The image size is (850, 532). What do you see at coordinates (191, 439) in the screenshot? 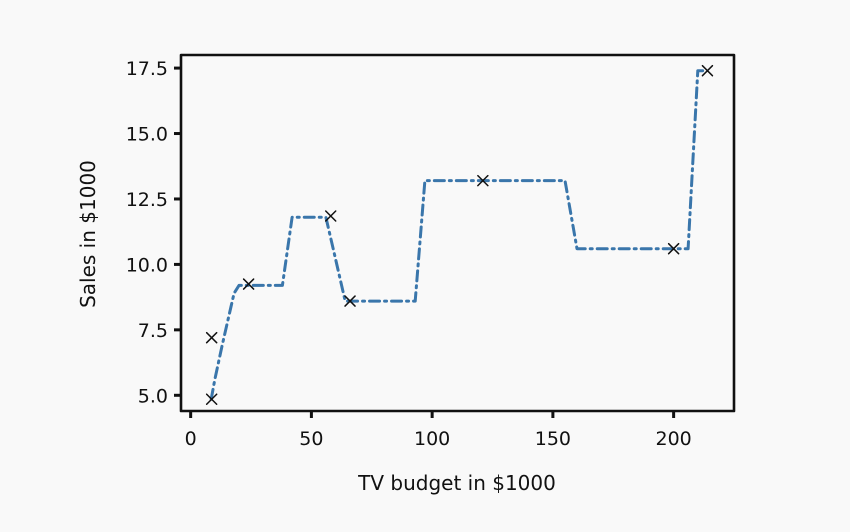
I see `x-tick-label-0: 0` at bounding box center [191, 439].